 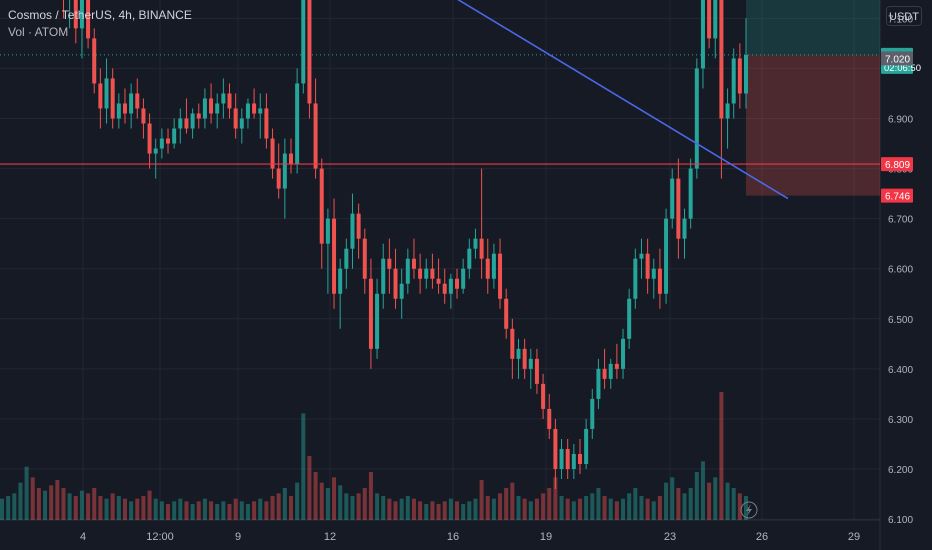 I want to click on x-tick-label: 19, so click(x=546, y=537).